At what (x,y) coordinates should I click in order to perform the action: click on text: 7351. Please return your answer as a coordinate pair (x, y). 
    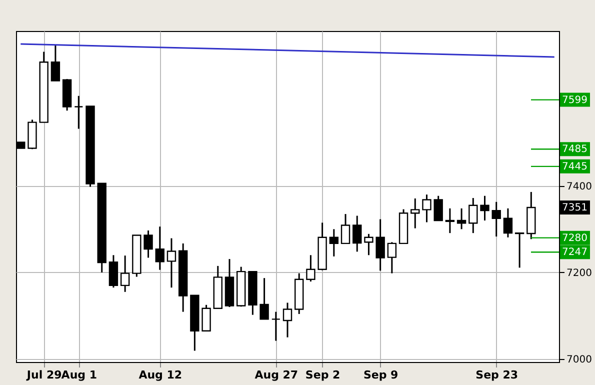
    Looking at the image, I should click on (575, 208).